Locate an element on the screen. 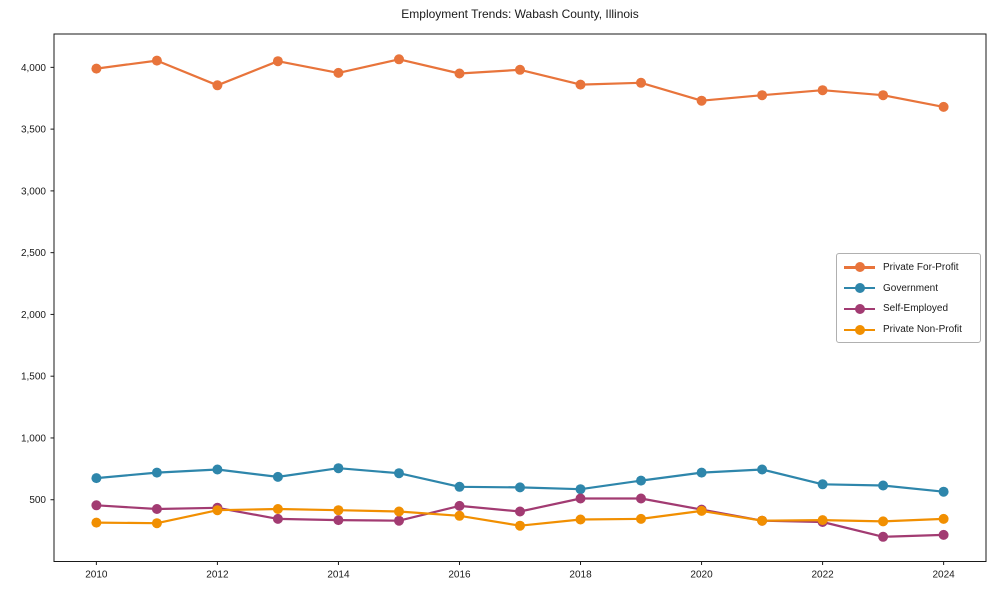  legend-label: Private For-Profit is located at coordinates (921, 267).